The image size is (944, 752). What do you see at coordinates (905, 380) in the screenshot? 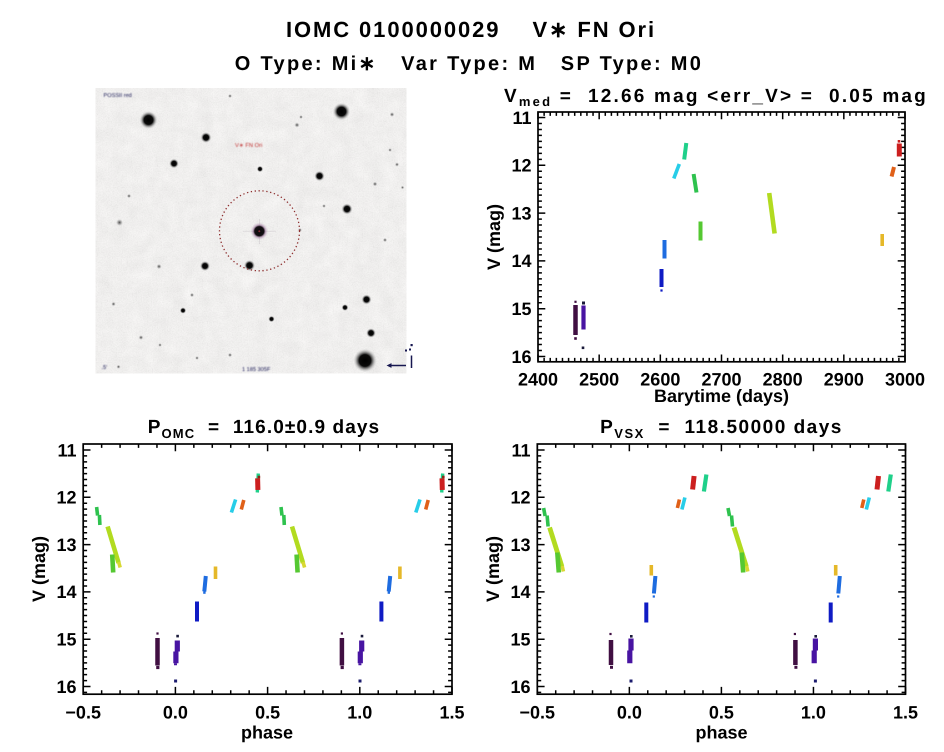
I see `svg-text: 3000` at bounding box center [905, 380].